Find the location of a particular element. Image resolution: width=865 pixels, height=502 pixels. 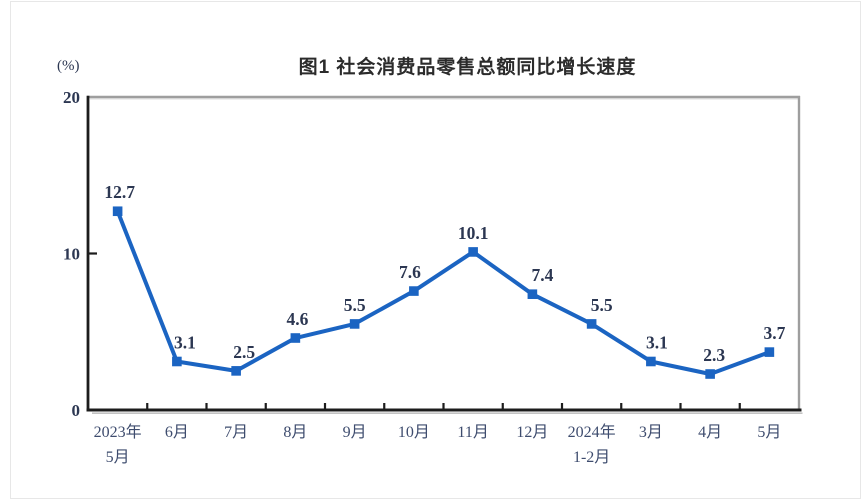

x-tick-label: 2024年 1-2月 is located at coordinates (592, 444).